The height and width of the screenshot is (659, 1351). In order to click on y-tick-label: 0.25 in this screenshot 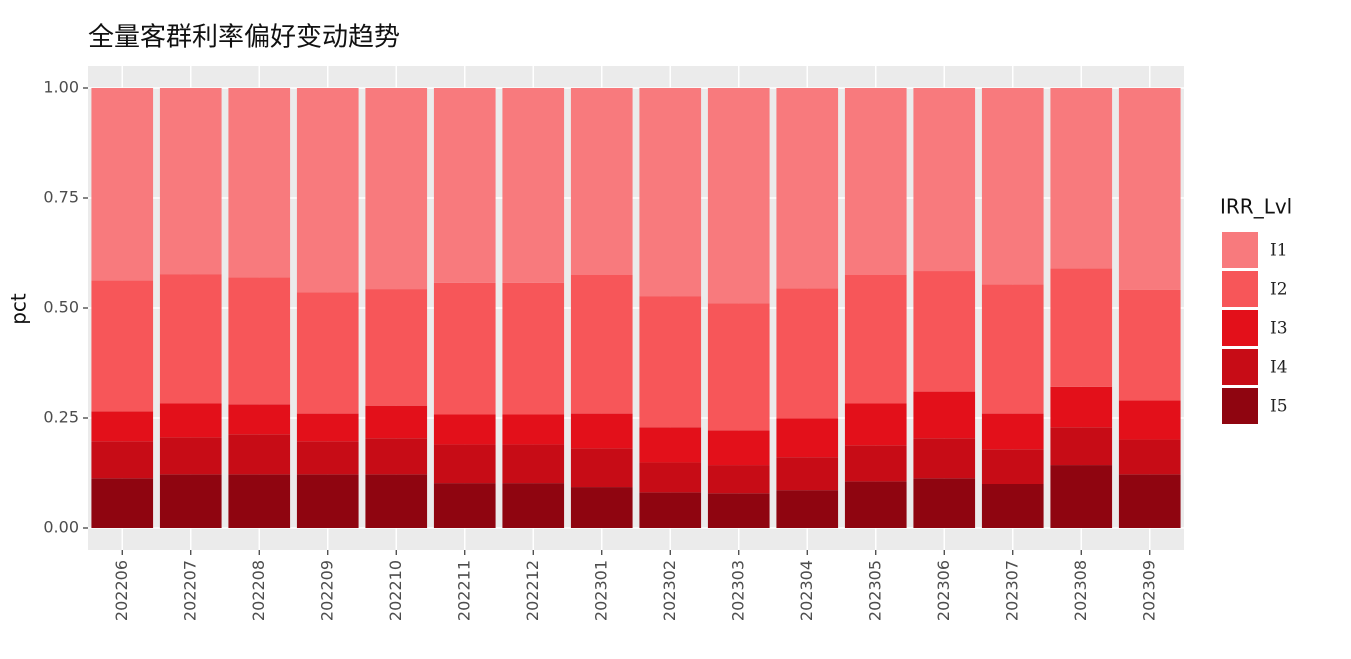, I will do `click(61, 417)`.